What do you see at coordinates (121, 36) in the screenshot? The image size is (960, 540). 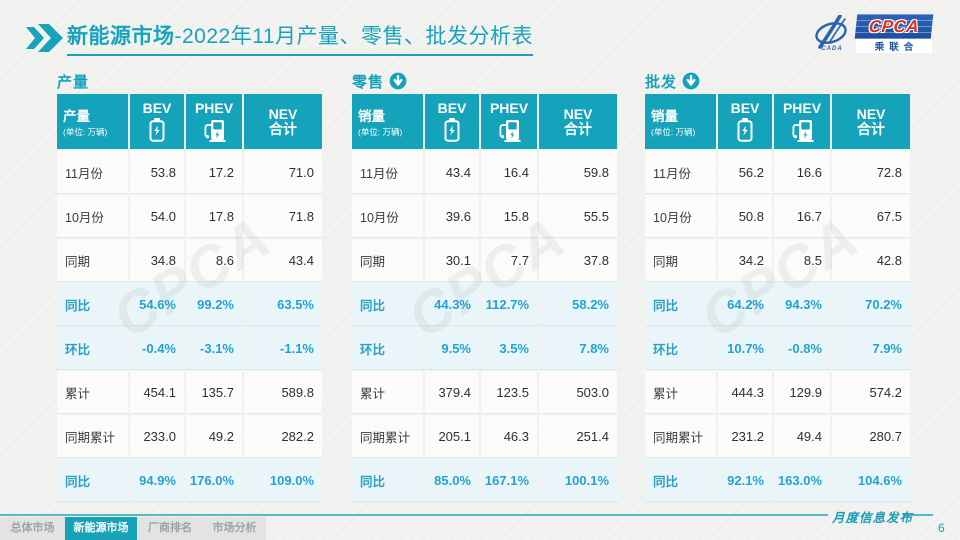 I see `page-title-bold: 新能源市场` at bounding box center [121, 36].